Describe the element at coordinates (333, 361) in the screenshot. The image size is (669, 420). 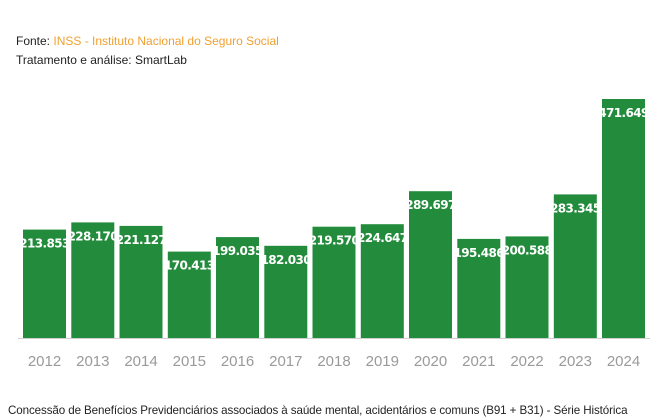
I see `x-tick-label-2018: 2018` at that location.